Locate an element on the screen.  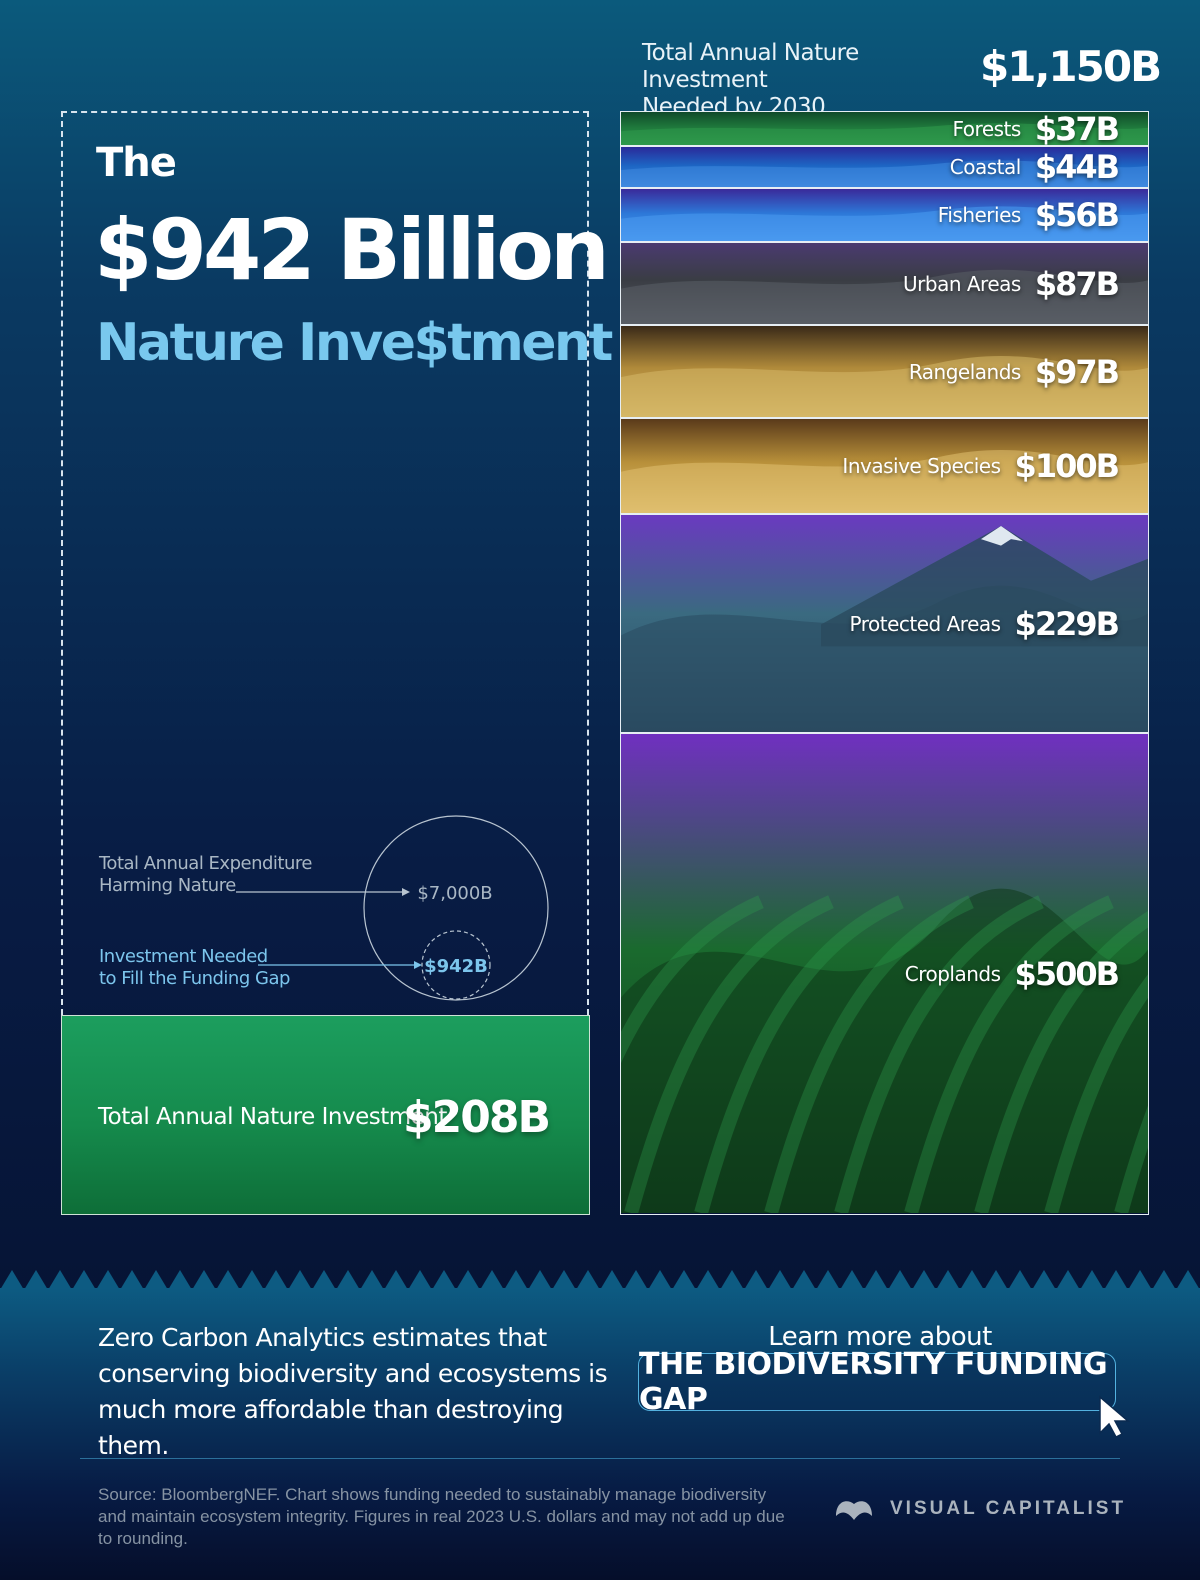
footer-divider is located at coordinates (600, 1458).